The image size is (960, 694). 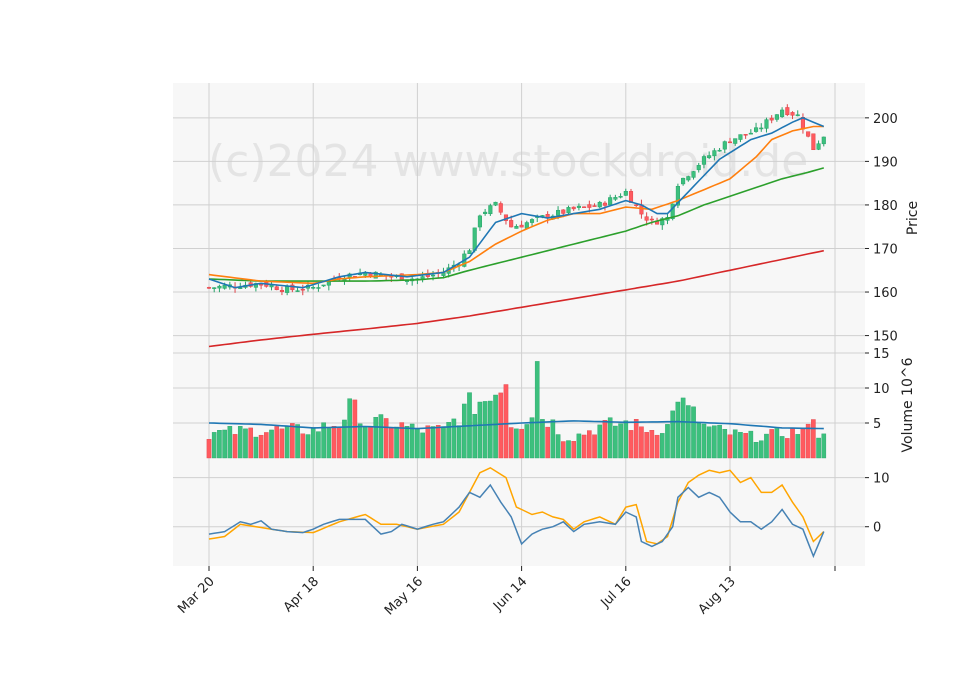 I want to click on price-ytick-label: 150, so click(x=885, y=337).